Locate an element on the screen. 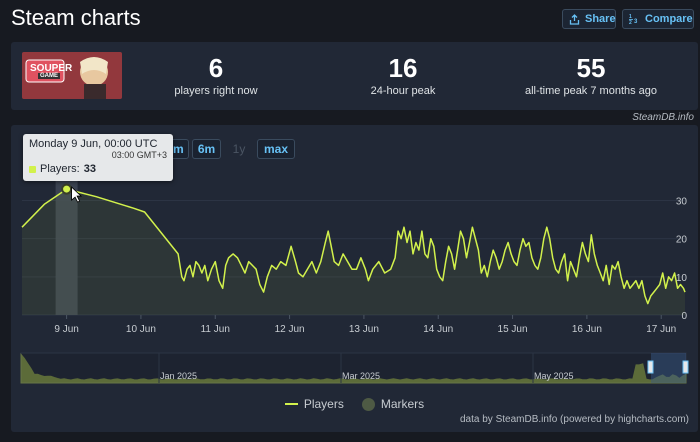 The image size is (700, 442). mouse-cursor-icon is located at coordinates (77, 194).